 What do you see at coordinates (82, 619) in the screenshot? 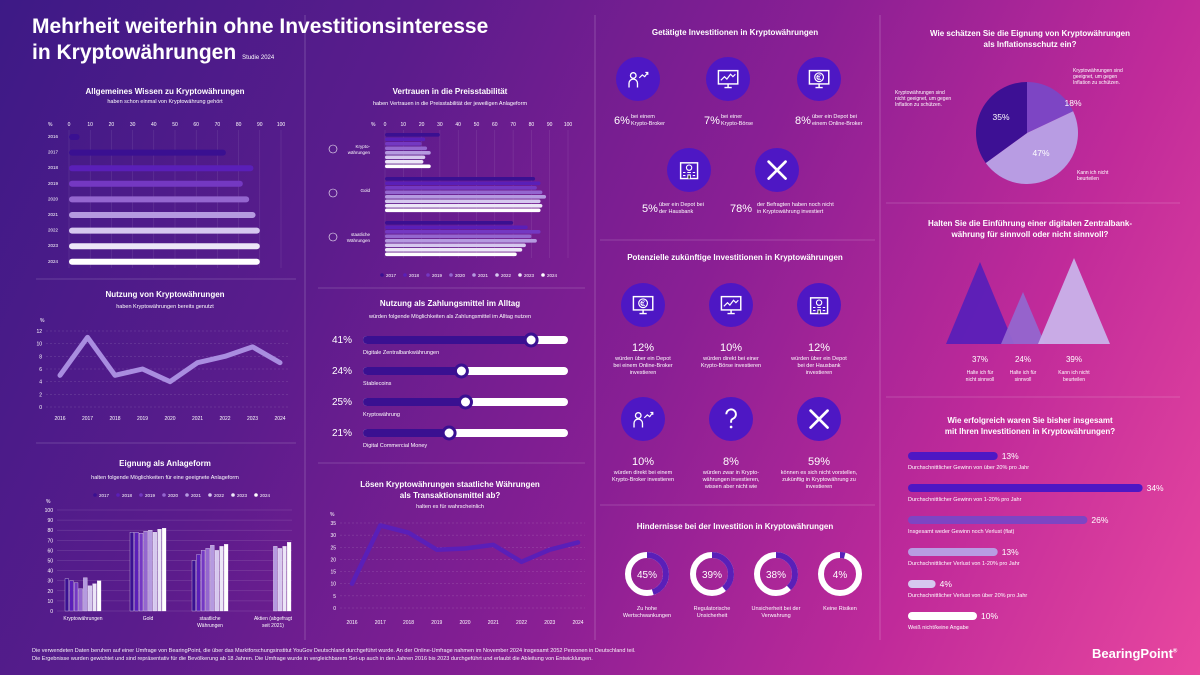
I see `anlage-xtick-0: Kryptowährungen` at bounding box center [82, 619].